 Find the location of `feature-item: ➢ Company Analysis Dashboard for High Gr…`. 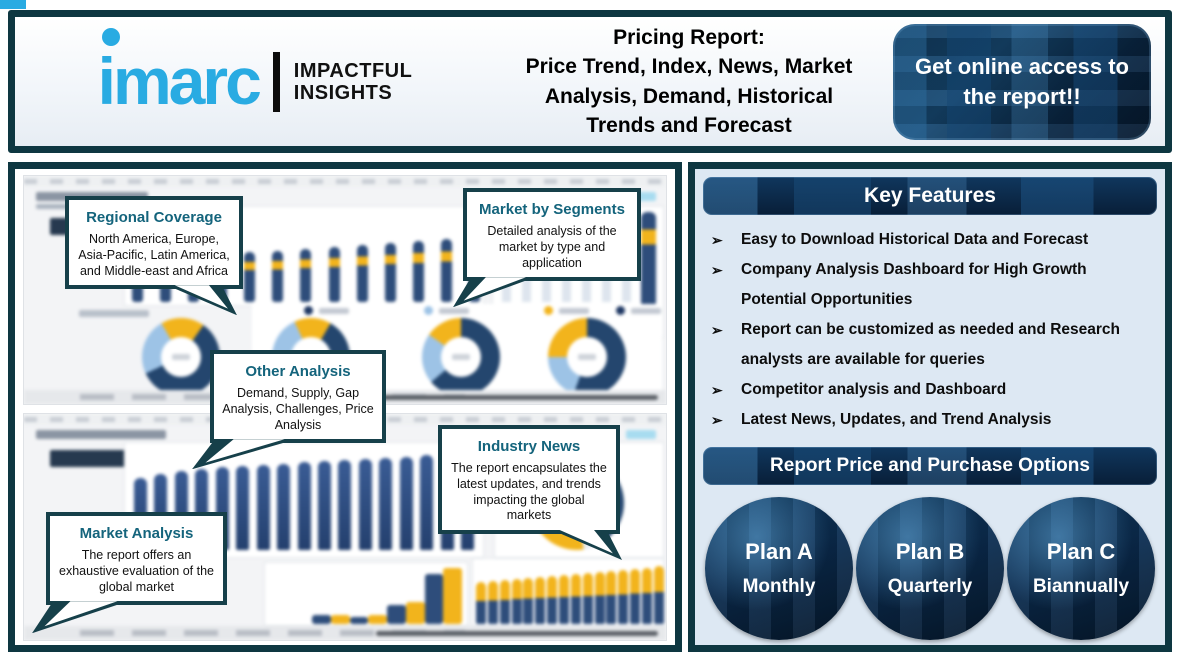

feature-item: ➢ Company Analysis Dashboard for High Gr… is located at coordinates (933, 285).